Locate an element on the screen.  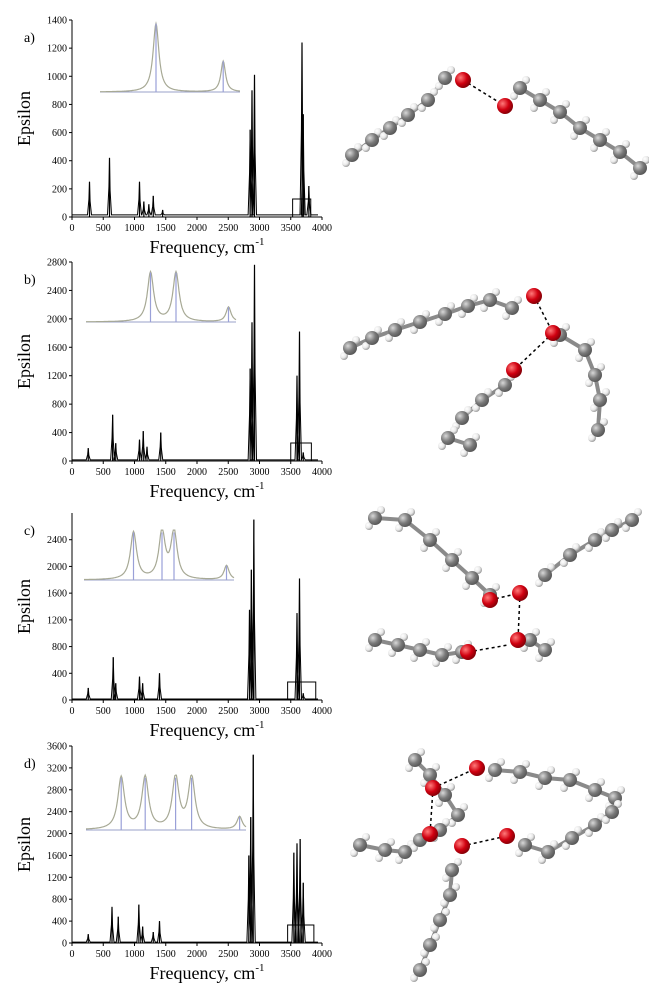
y-tick-label: 0 is located at coordinates (64, 944).